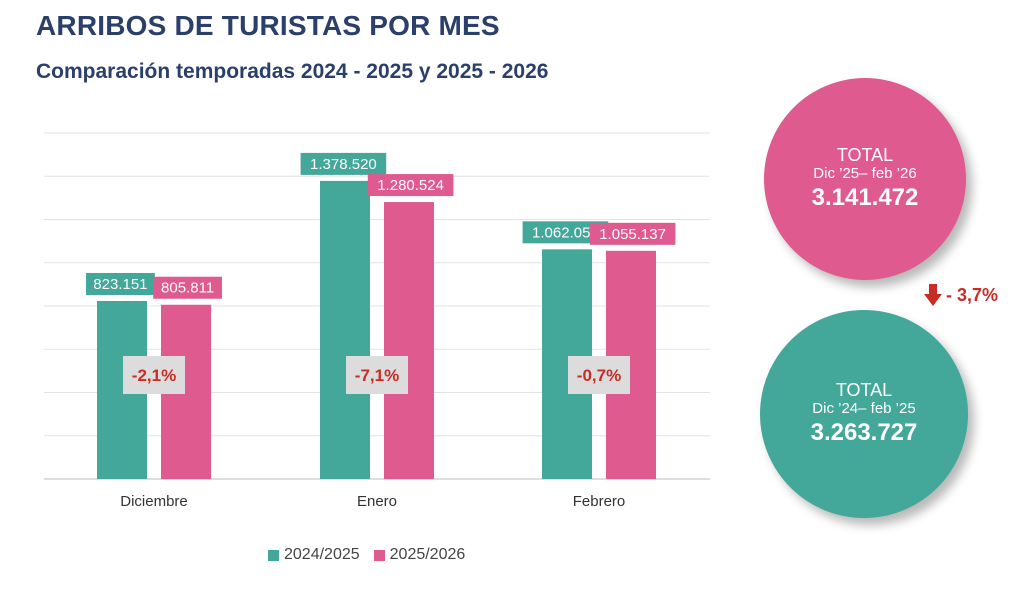 This screenshot has height=589, width=1024. I want to click on change-label: -7,1%, so click(377, 375).